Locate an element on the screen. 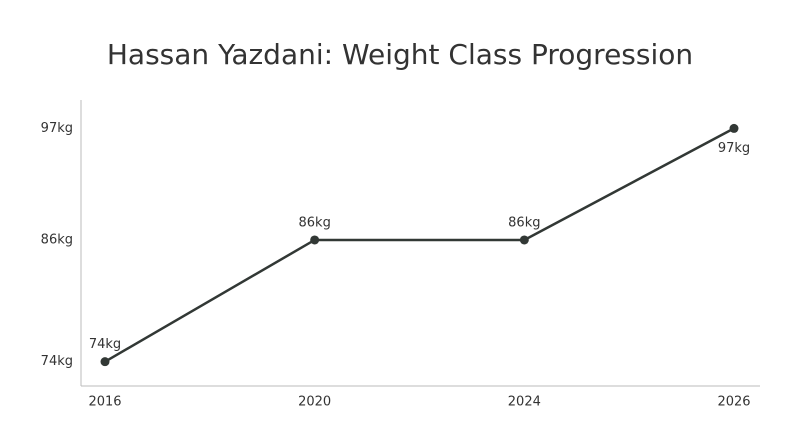 The width and height of the screenshot is (800, 447). x-tick-label: 2016 is located at coordinates (104, 402).